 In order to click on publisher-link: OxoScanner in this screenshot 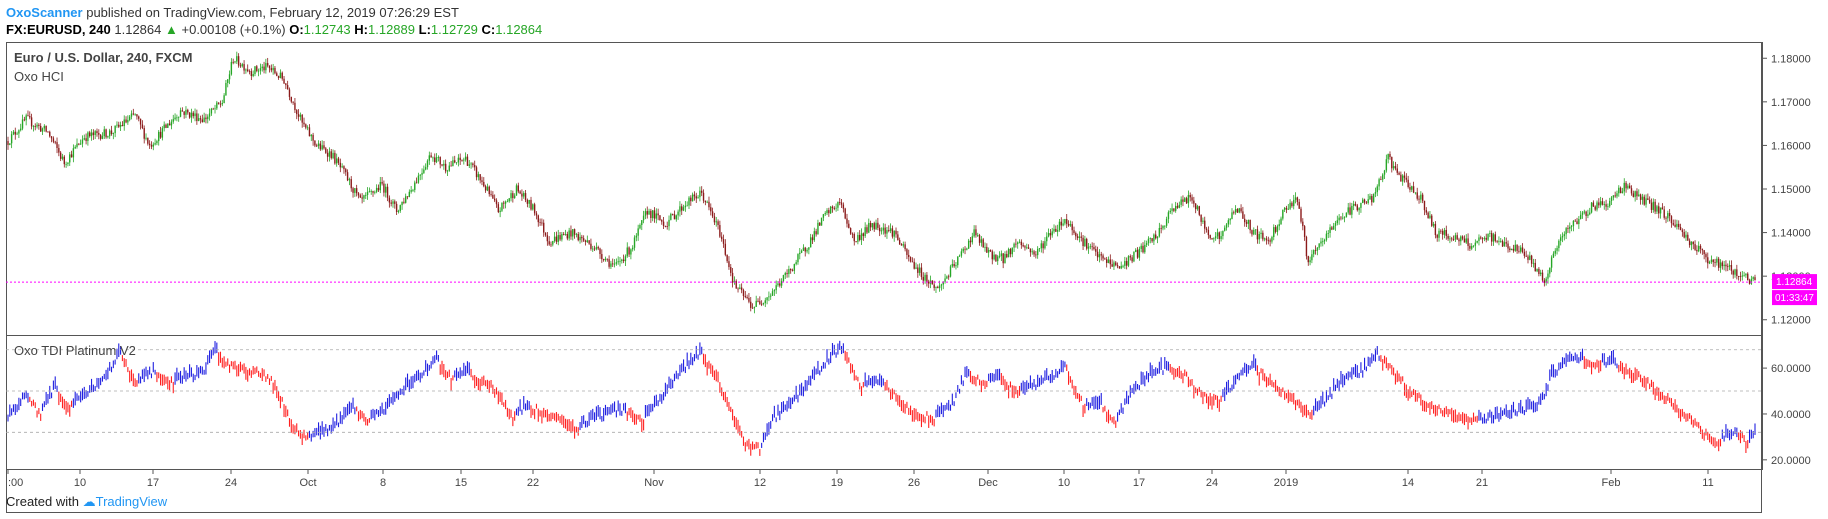, I will do `click(44, 12)`.